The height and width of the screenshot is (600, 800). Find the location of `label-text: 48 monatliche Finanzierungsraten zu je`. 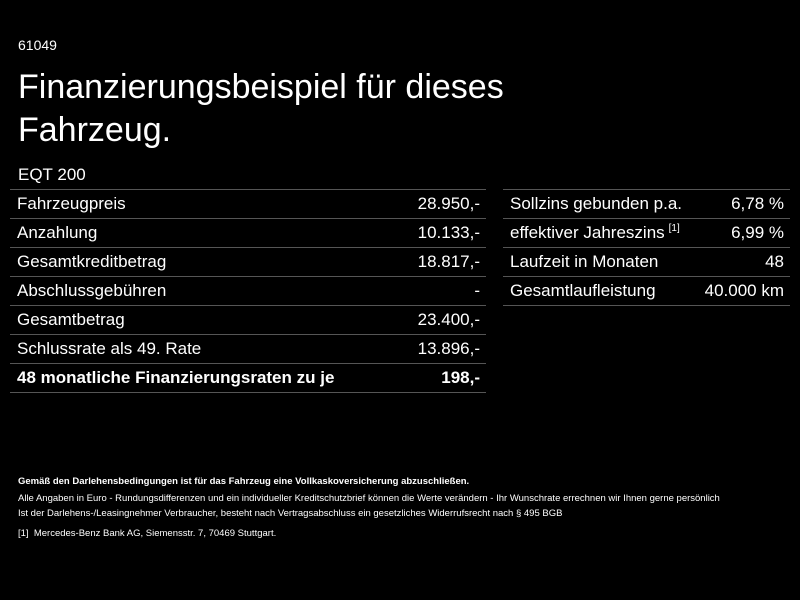

label-text: 48 monatliche Finanzierungsraten zu je is located at coordinates (176, 377).